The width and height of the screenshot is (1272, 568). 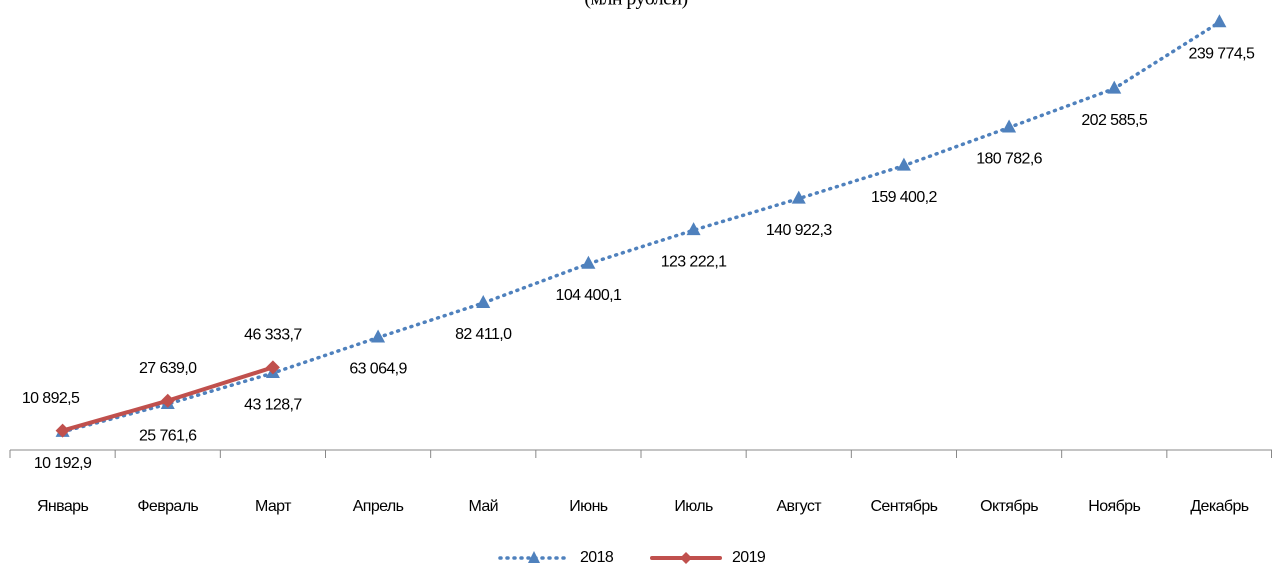 What do you see at coordinates (1114, 120) in the screenshot?
I see `data-label: 202 585,5` at bounding box center [1114, 120].